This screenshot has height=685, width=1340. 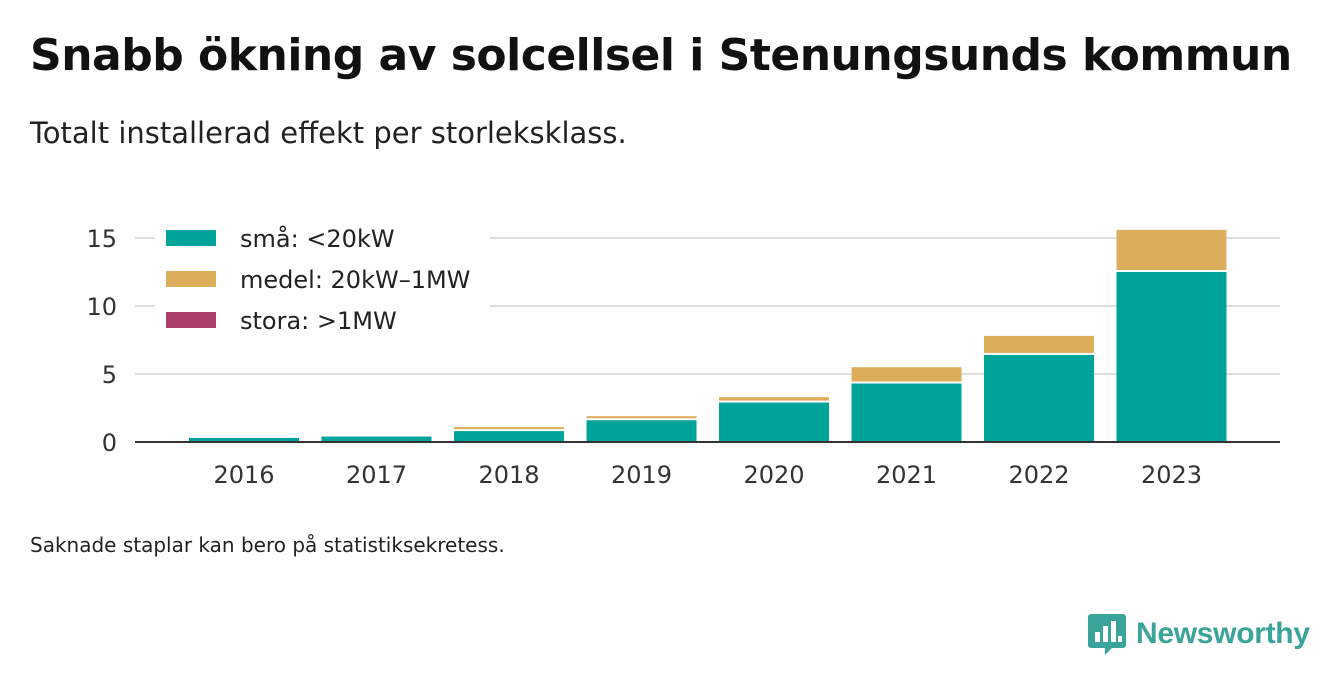 I want to click on newsworthy-logo-icon, so click(x=1107, y=634).